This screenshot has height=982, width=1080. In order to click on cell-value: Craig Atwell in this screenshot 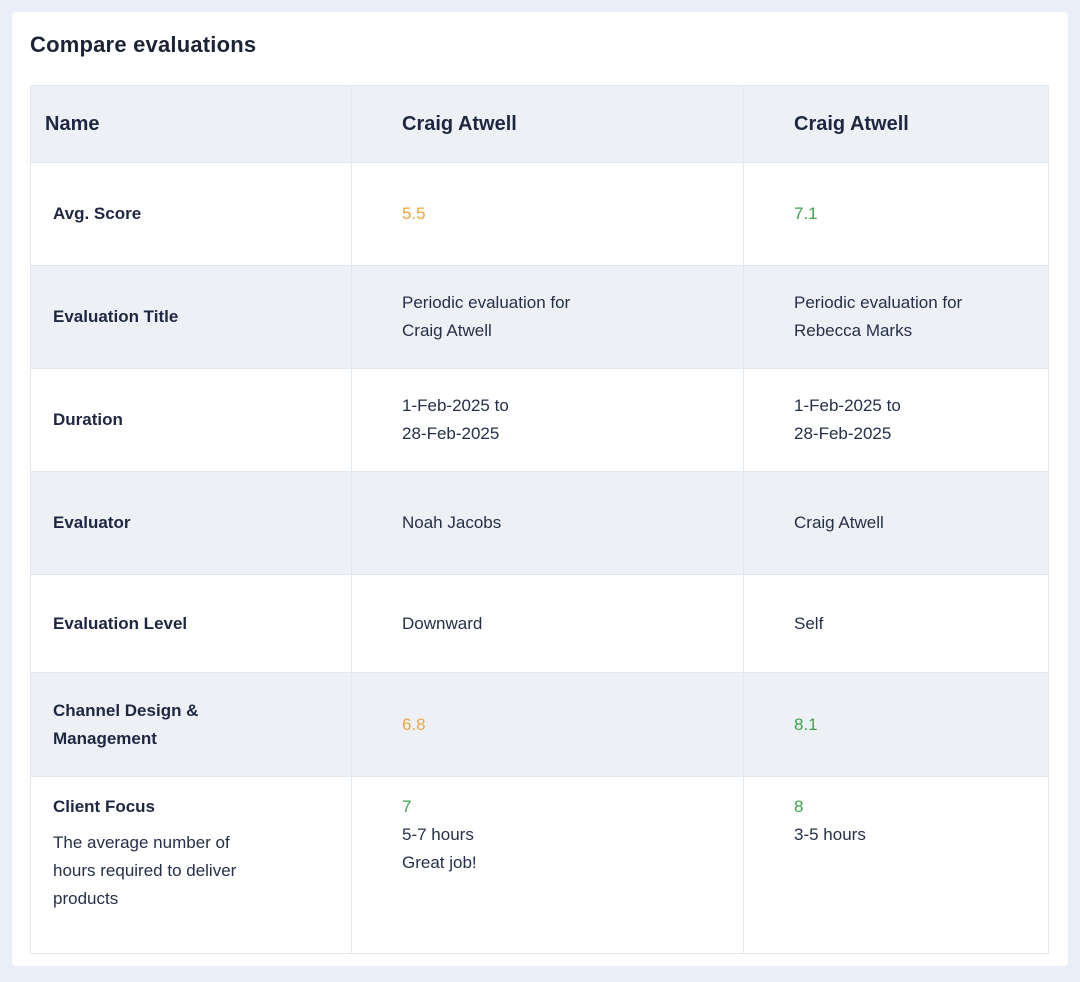, I will do `click(896, 523)`.